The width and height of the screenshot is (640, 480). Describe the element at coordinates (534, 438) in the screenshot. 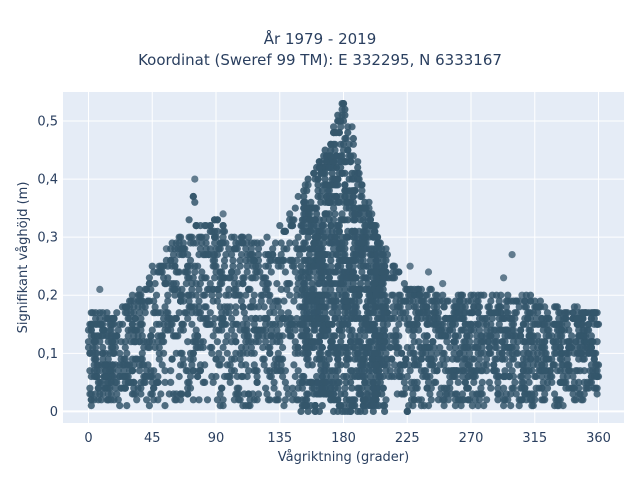

I see `x-tick-label: 315` at that location.